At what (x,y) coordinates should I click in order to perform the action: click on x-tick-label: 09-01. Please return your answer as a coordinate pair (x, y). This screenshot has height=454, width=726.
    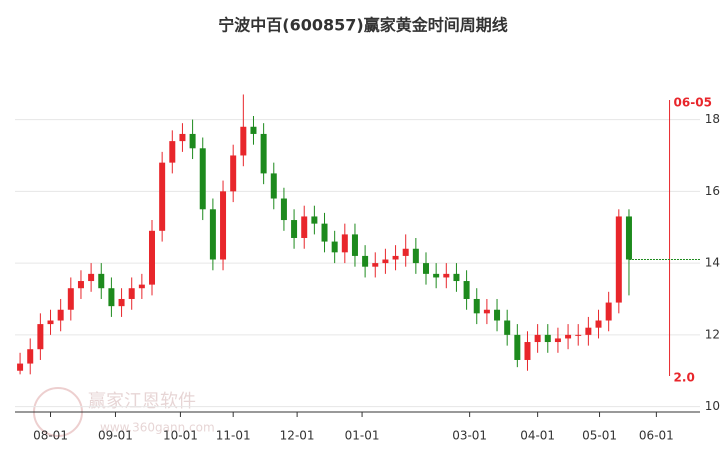
    Looking at the image, I should click on (115, 436).